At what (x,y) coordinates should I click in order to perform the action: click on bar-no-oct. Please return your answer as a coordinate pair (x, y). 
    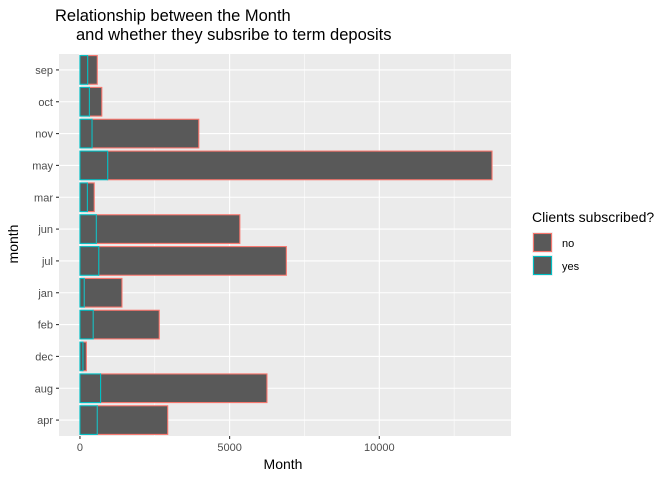
    Looking at the image, I should click on (95, 101).